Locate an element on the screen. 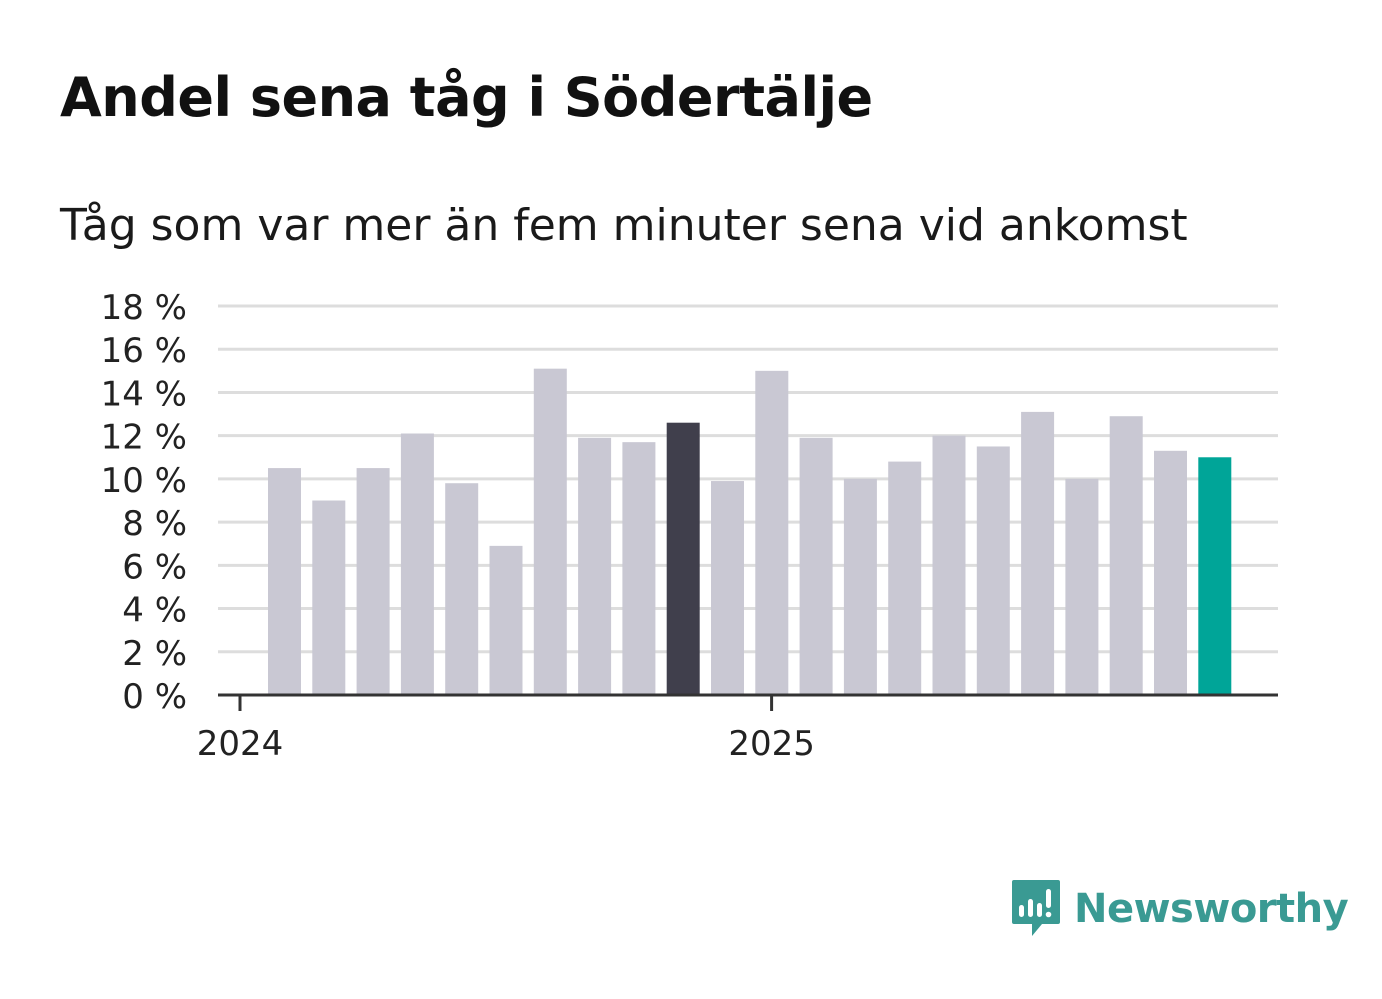  y-tick-label: 16 % is located at coordinates (144, 351).